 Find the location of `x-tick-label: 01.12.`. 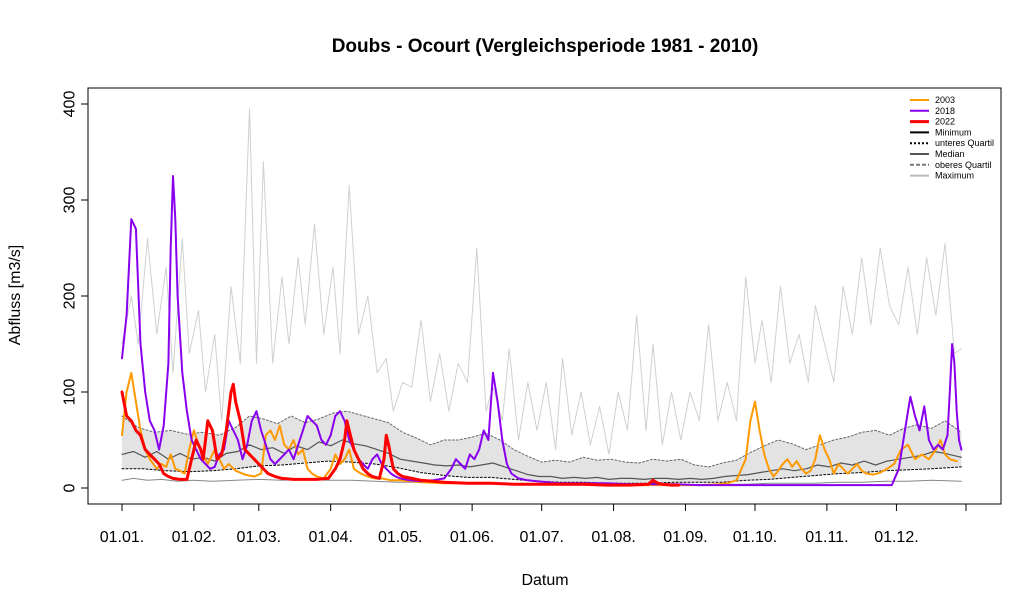

x-tick-label: 01.12. is located at coordinates (896, 537).